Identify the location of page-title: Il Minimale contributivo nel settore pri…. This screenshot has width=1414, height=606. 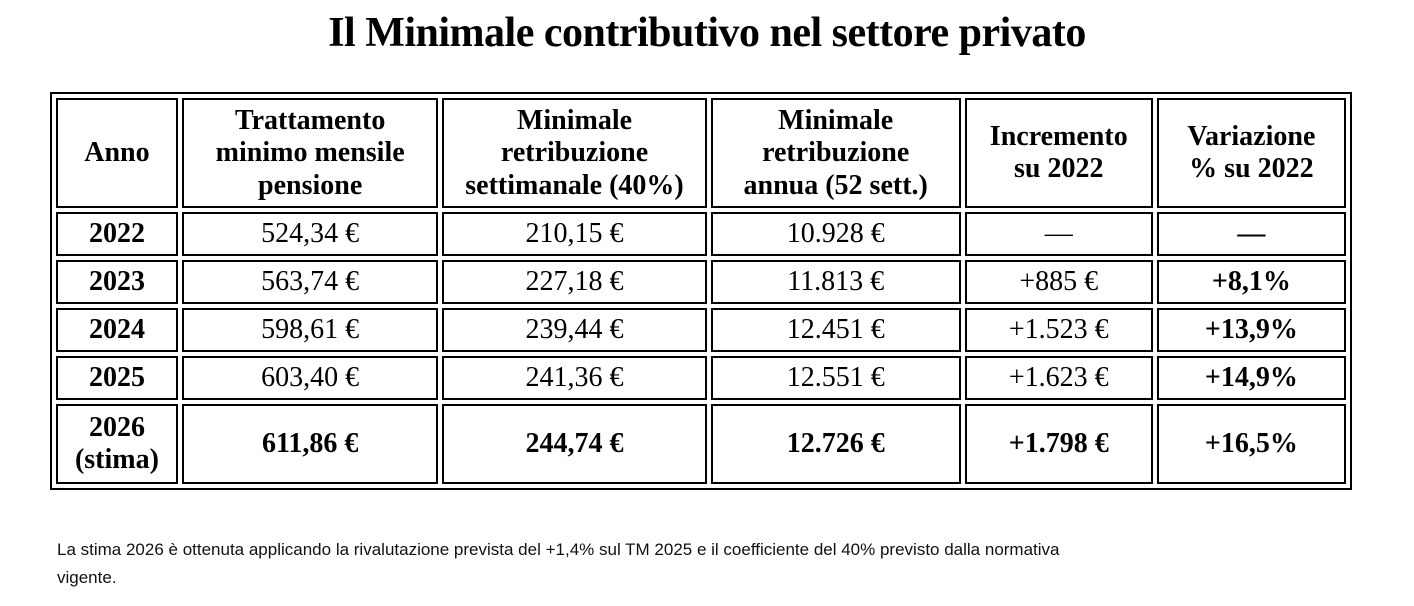
(707, 33).